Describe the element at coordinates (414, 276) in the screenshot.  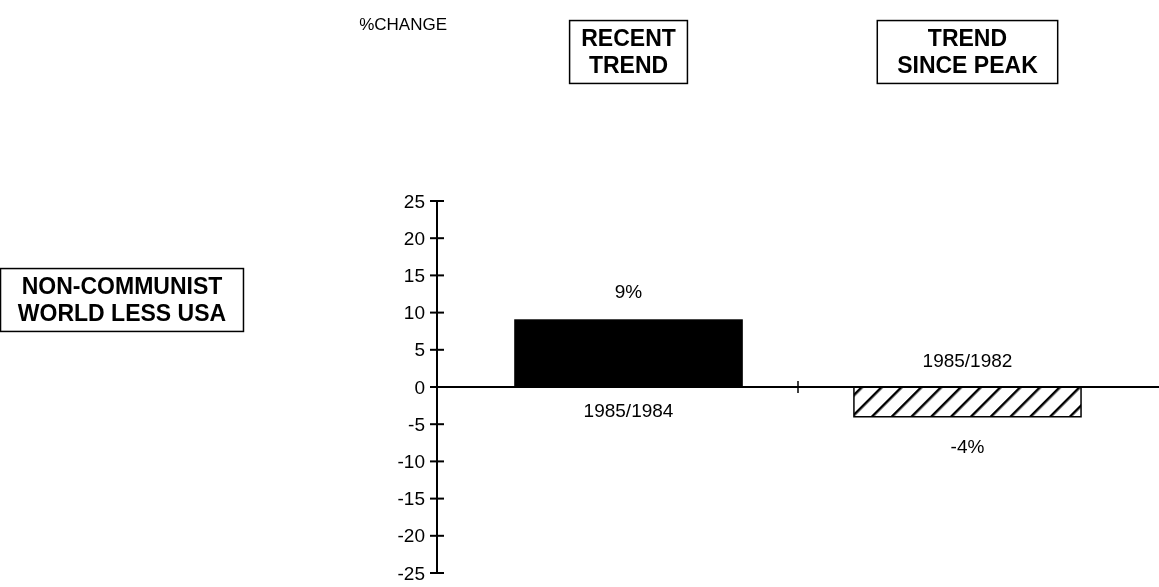
I see `y-tick-label: 15` at that location.